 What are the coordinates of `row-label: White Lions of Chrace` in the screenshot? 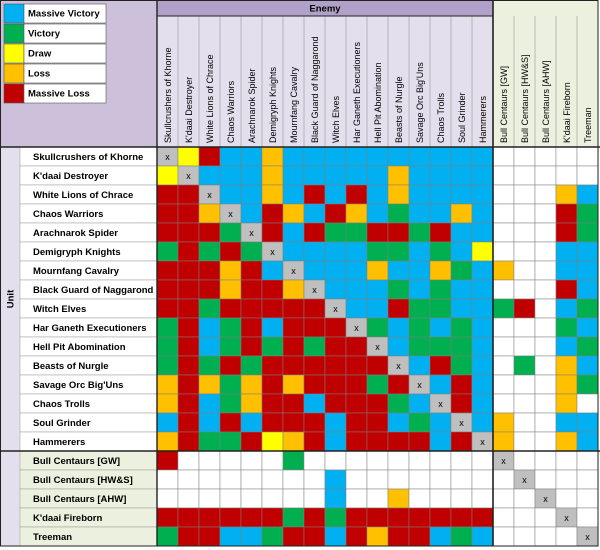 It's located at (83, 195).